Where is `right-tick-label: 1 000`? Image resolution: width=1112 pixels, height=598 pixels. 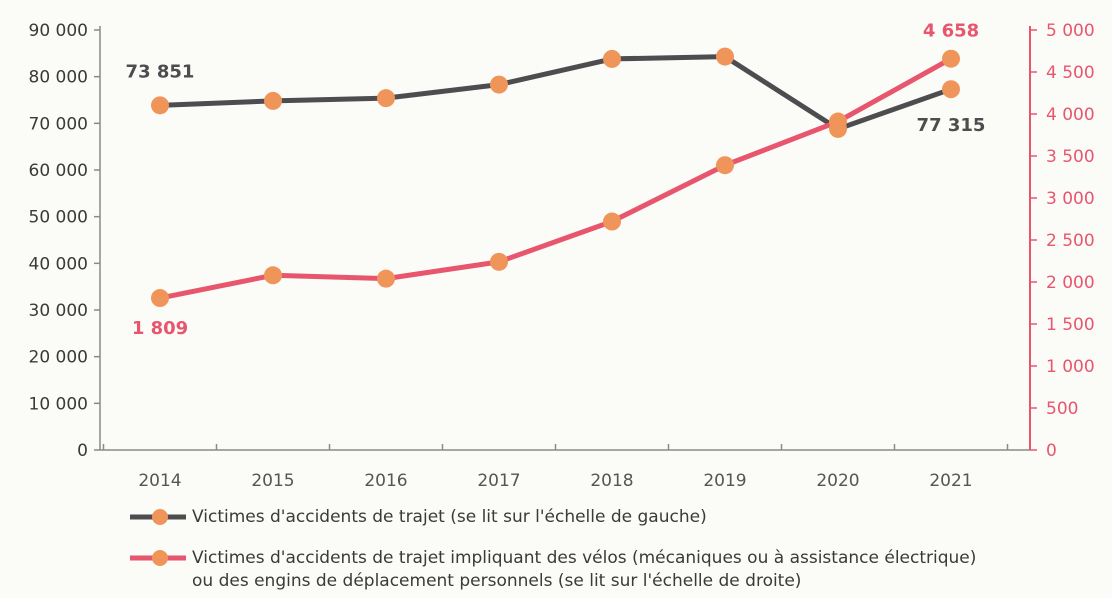
right-tick-label: 1 000 is located at coordinates (1070, 367).